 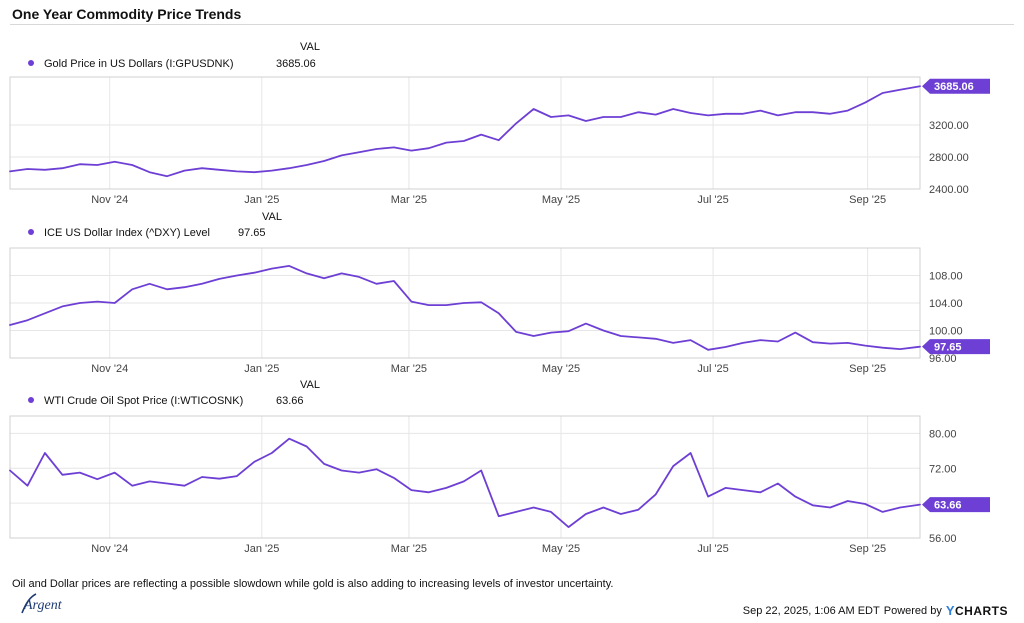 What do you see at coordinates (949, 158) in the screenshot?
I see `y-tick-label: 2800.00` at bounding box center [949, 158].